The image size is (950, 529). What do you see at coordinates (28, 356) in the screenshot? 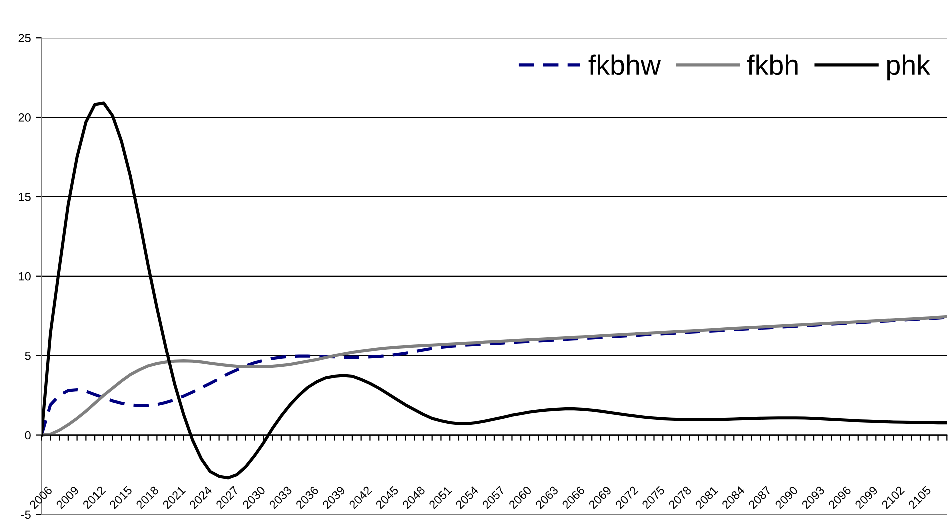
I see `y-tick-label: 5` at bounding box center [28, 356].